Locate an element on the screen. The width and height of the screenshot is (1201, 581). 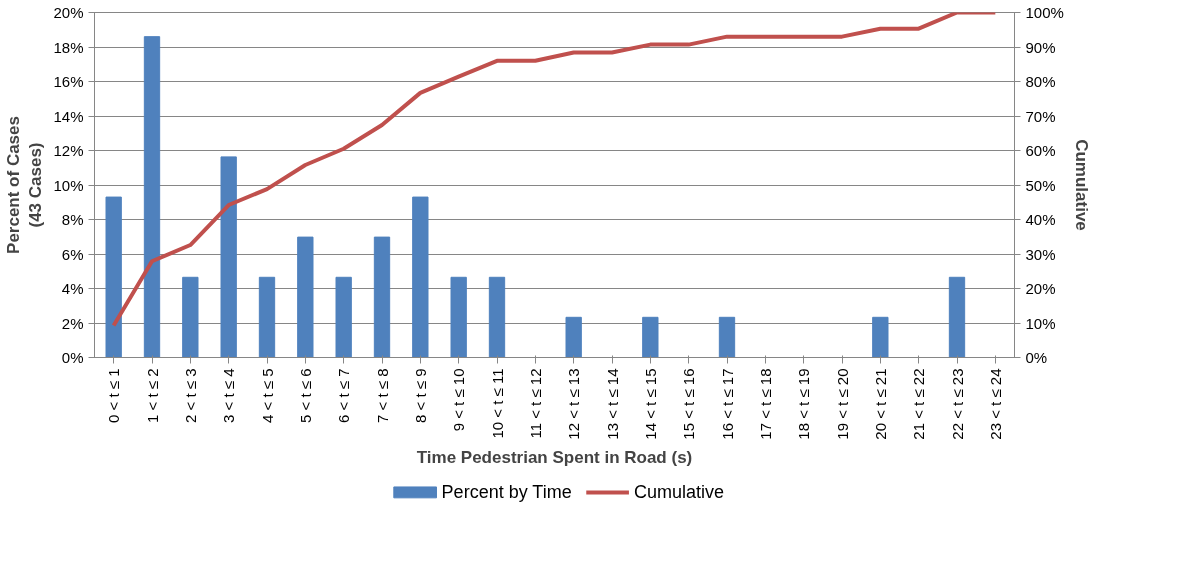
x-tick-label: 18 < t ≤ 19 is located at coordinates (804, 404).